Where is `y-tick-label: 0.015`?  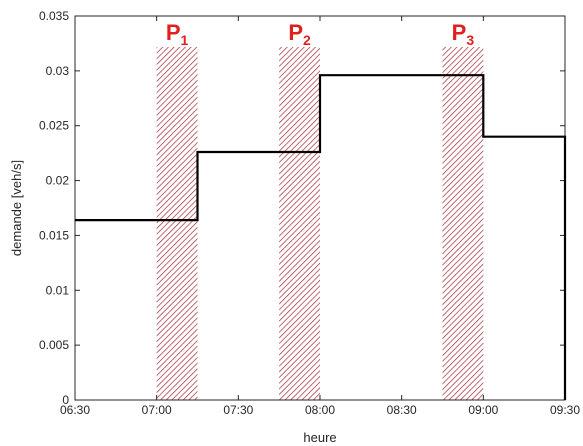 y-tick-label: 0.015 is located at coordinates (54, 235).